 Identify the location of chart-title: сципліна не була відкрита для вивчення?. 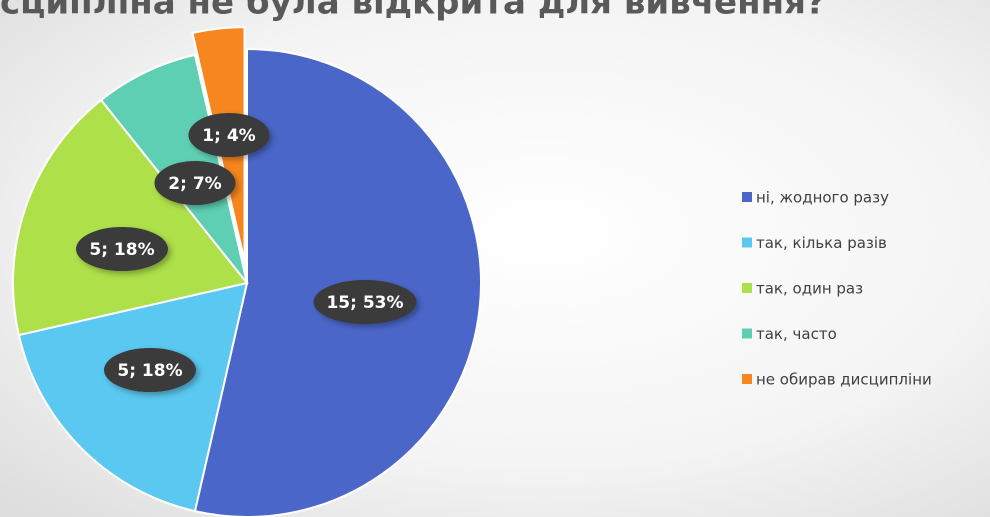
(413, 11).